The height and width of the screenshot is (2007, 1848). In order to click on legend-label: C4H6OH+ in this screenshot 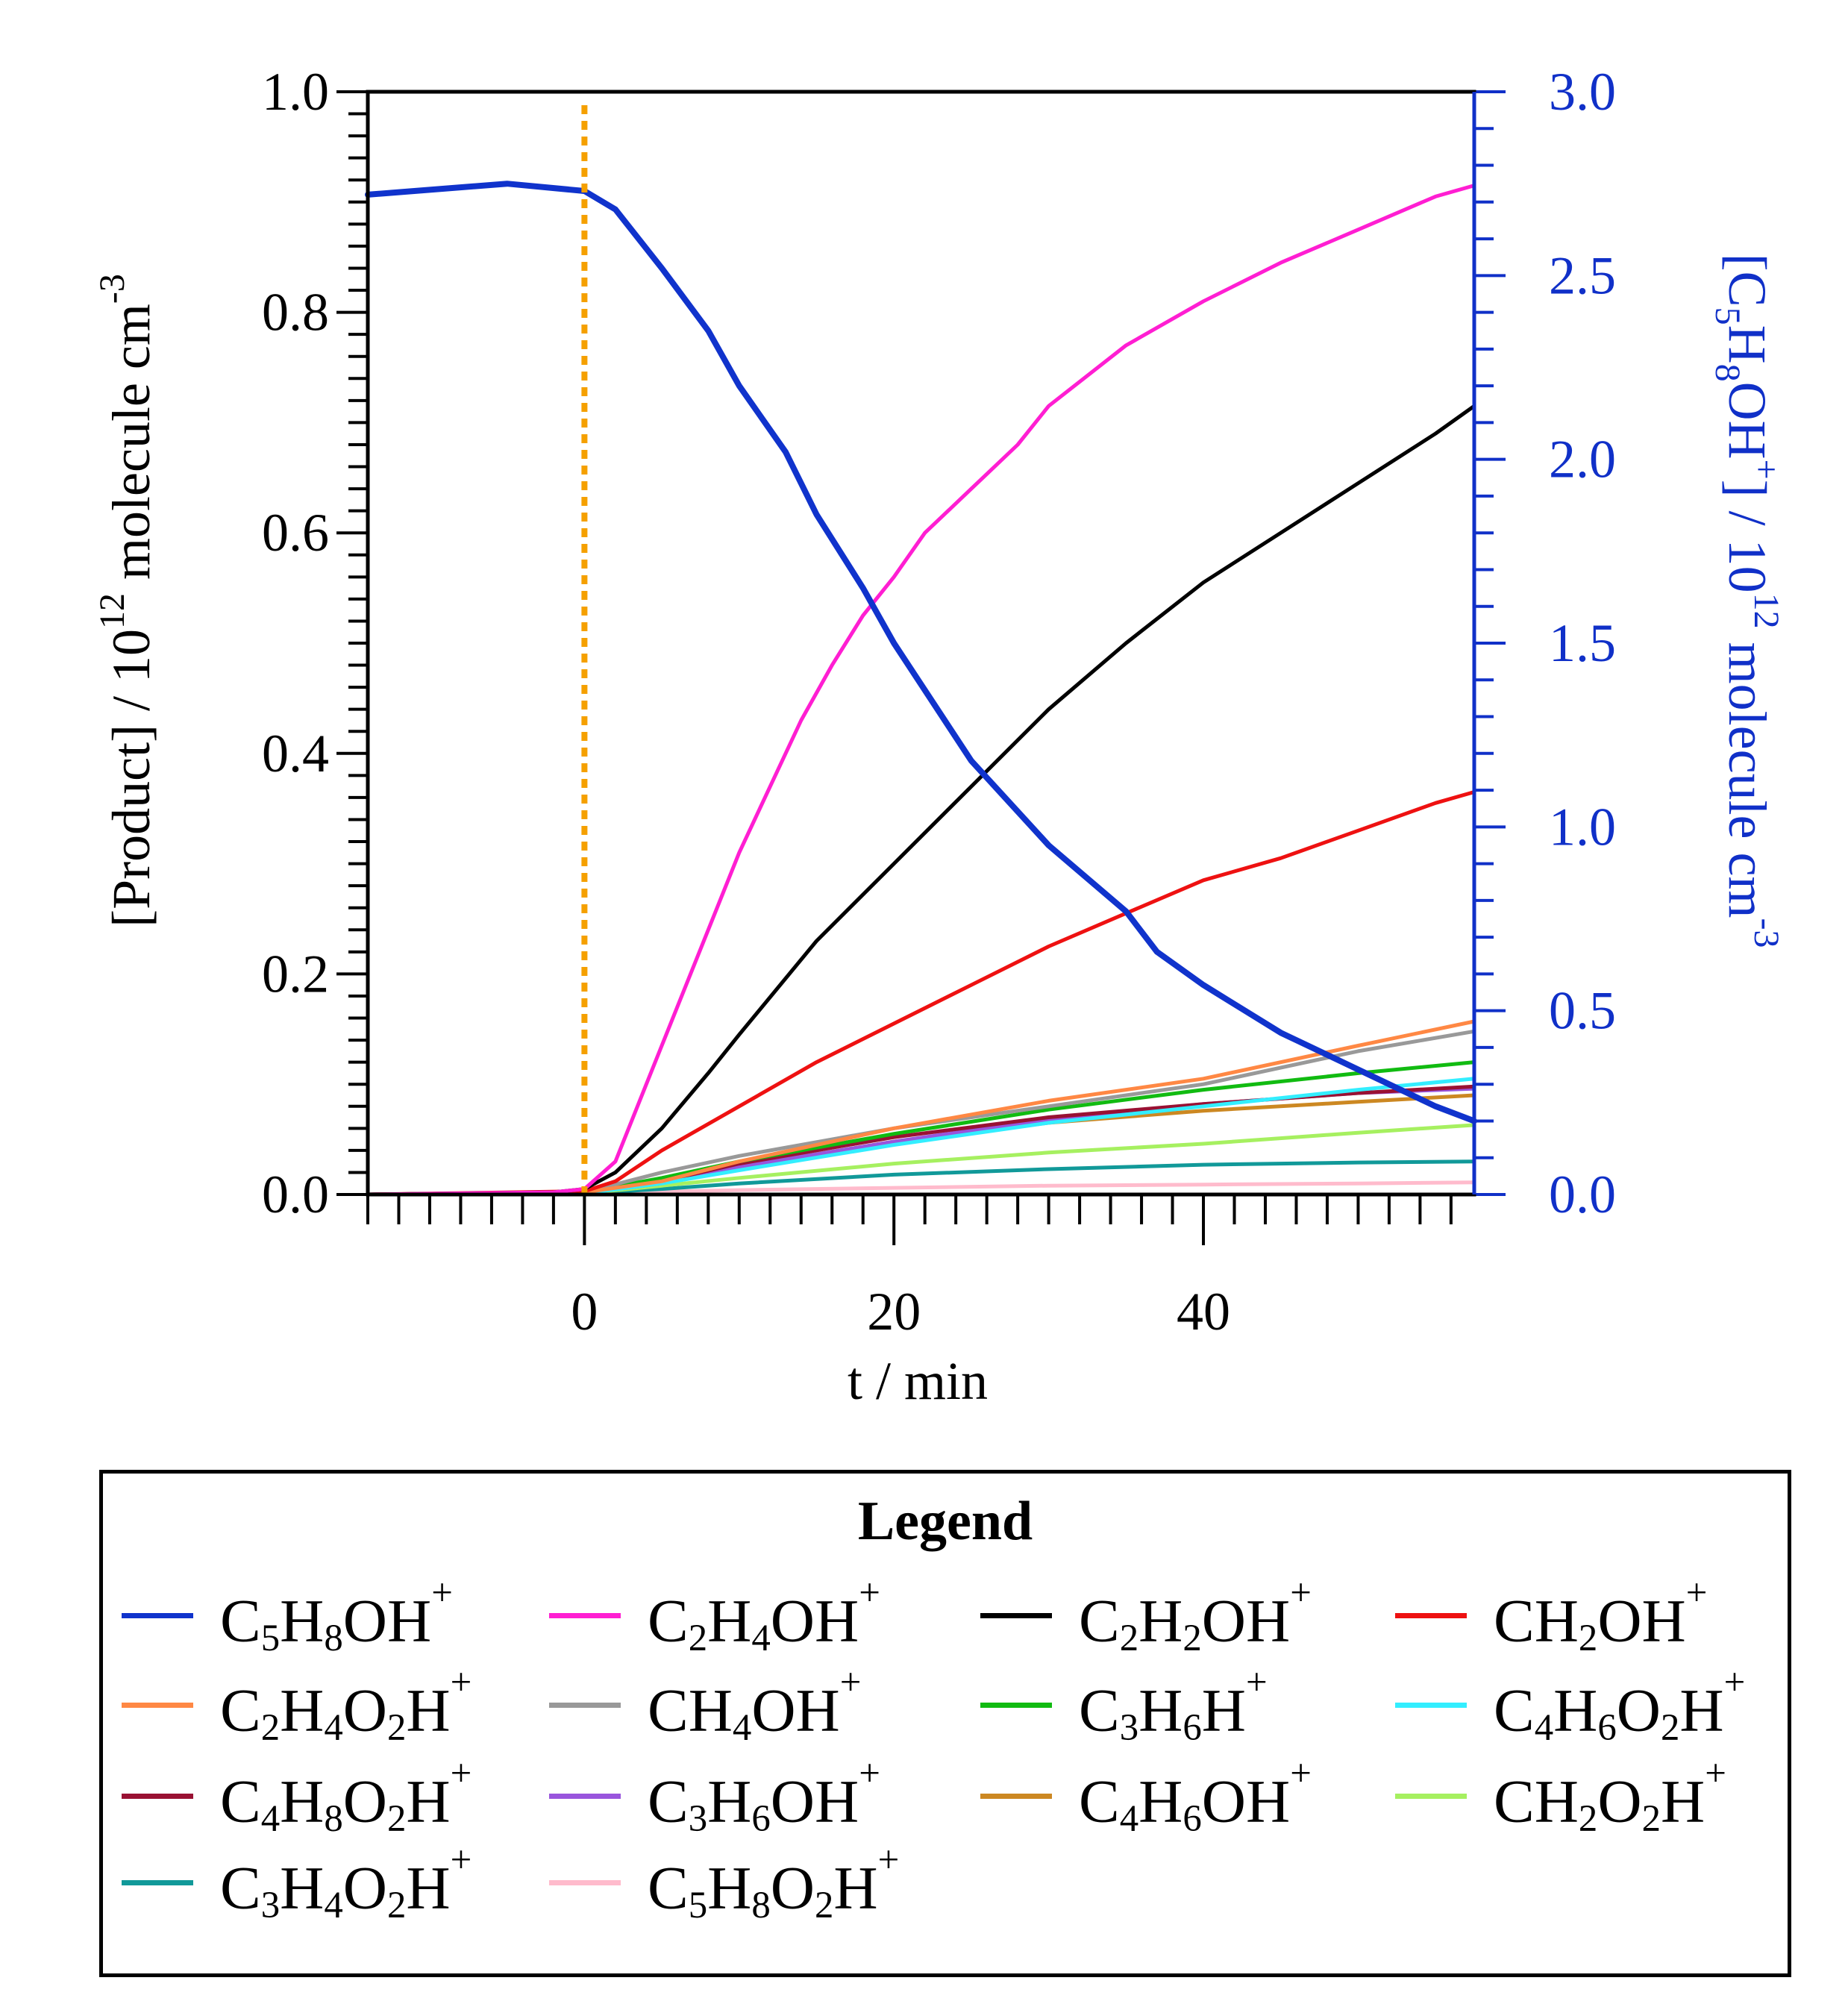, I will do `click(1195, 1796)`.